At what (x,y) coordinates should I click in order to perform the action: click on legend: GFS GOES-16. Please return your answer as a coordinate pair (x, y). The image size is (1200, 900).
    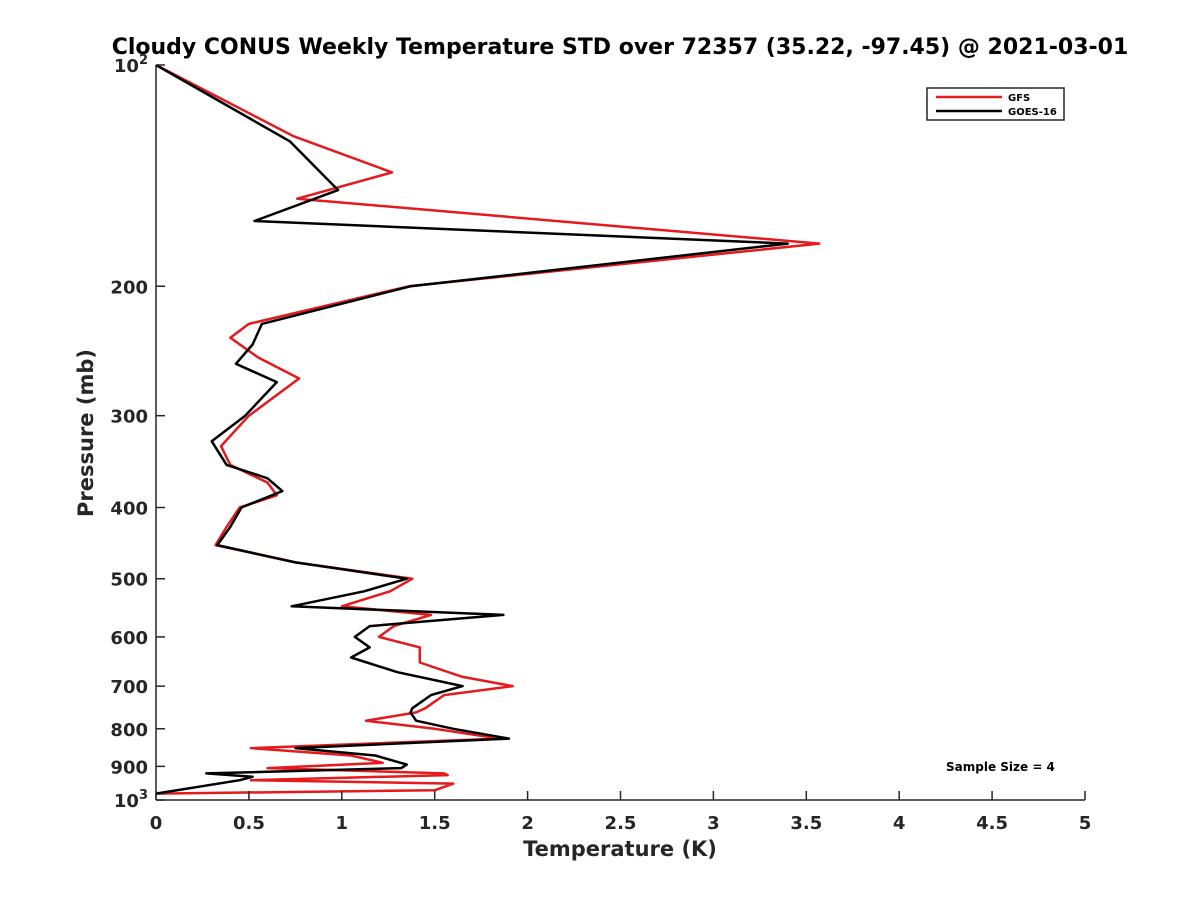
    Looking at the image, I should click on (995, 104).